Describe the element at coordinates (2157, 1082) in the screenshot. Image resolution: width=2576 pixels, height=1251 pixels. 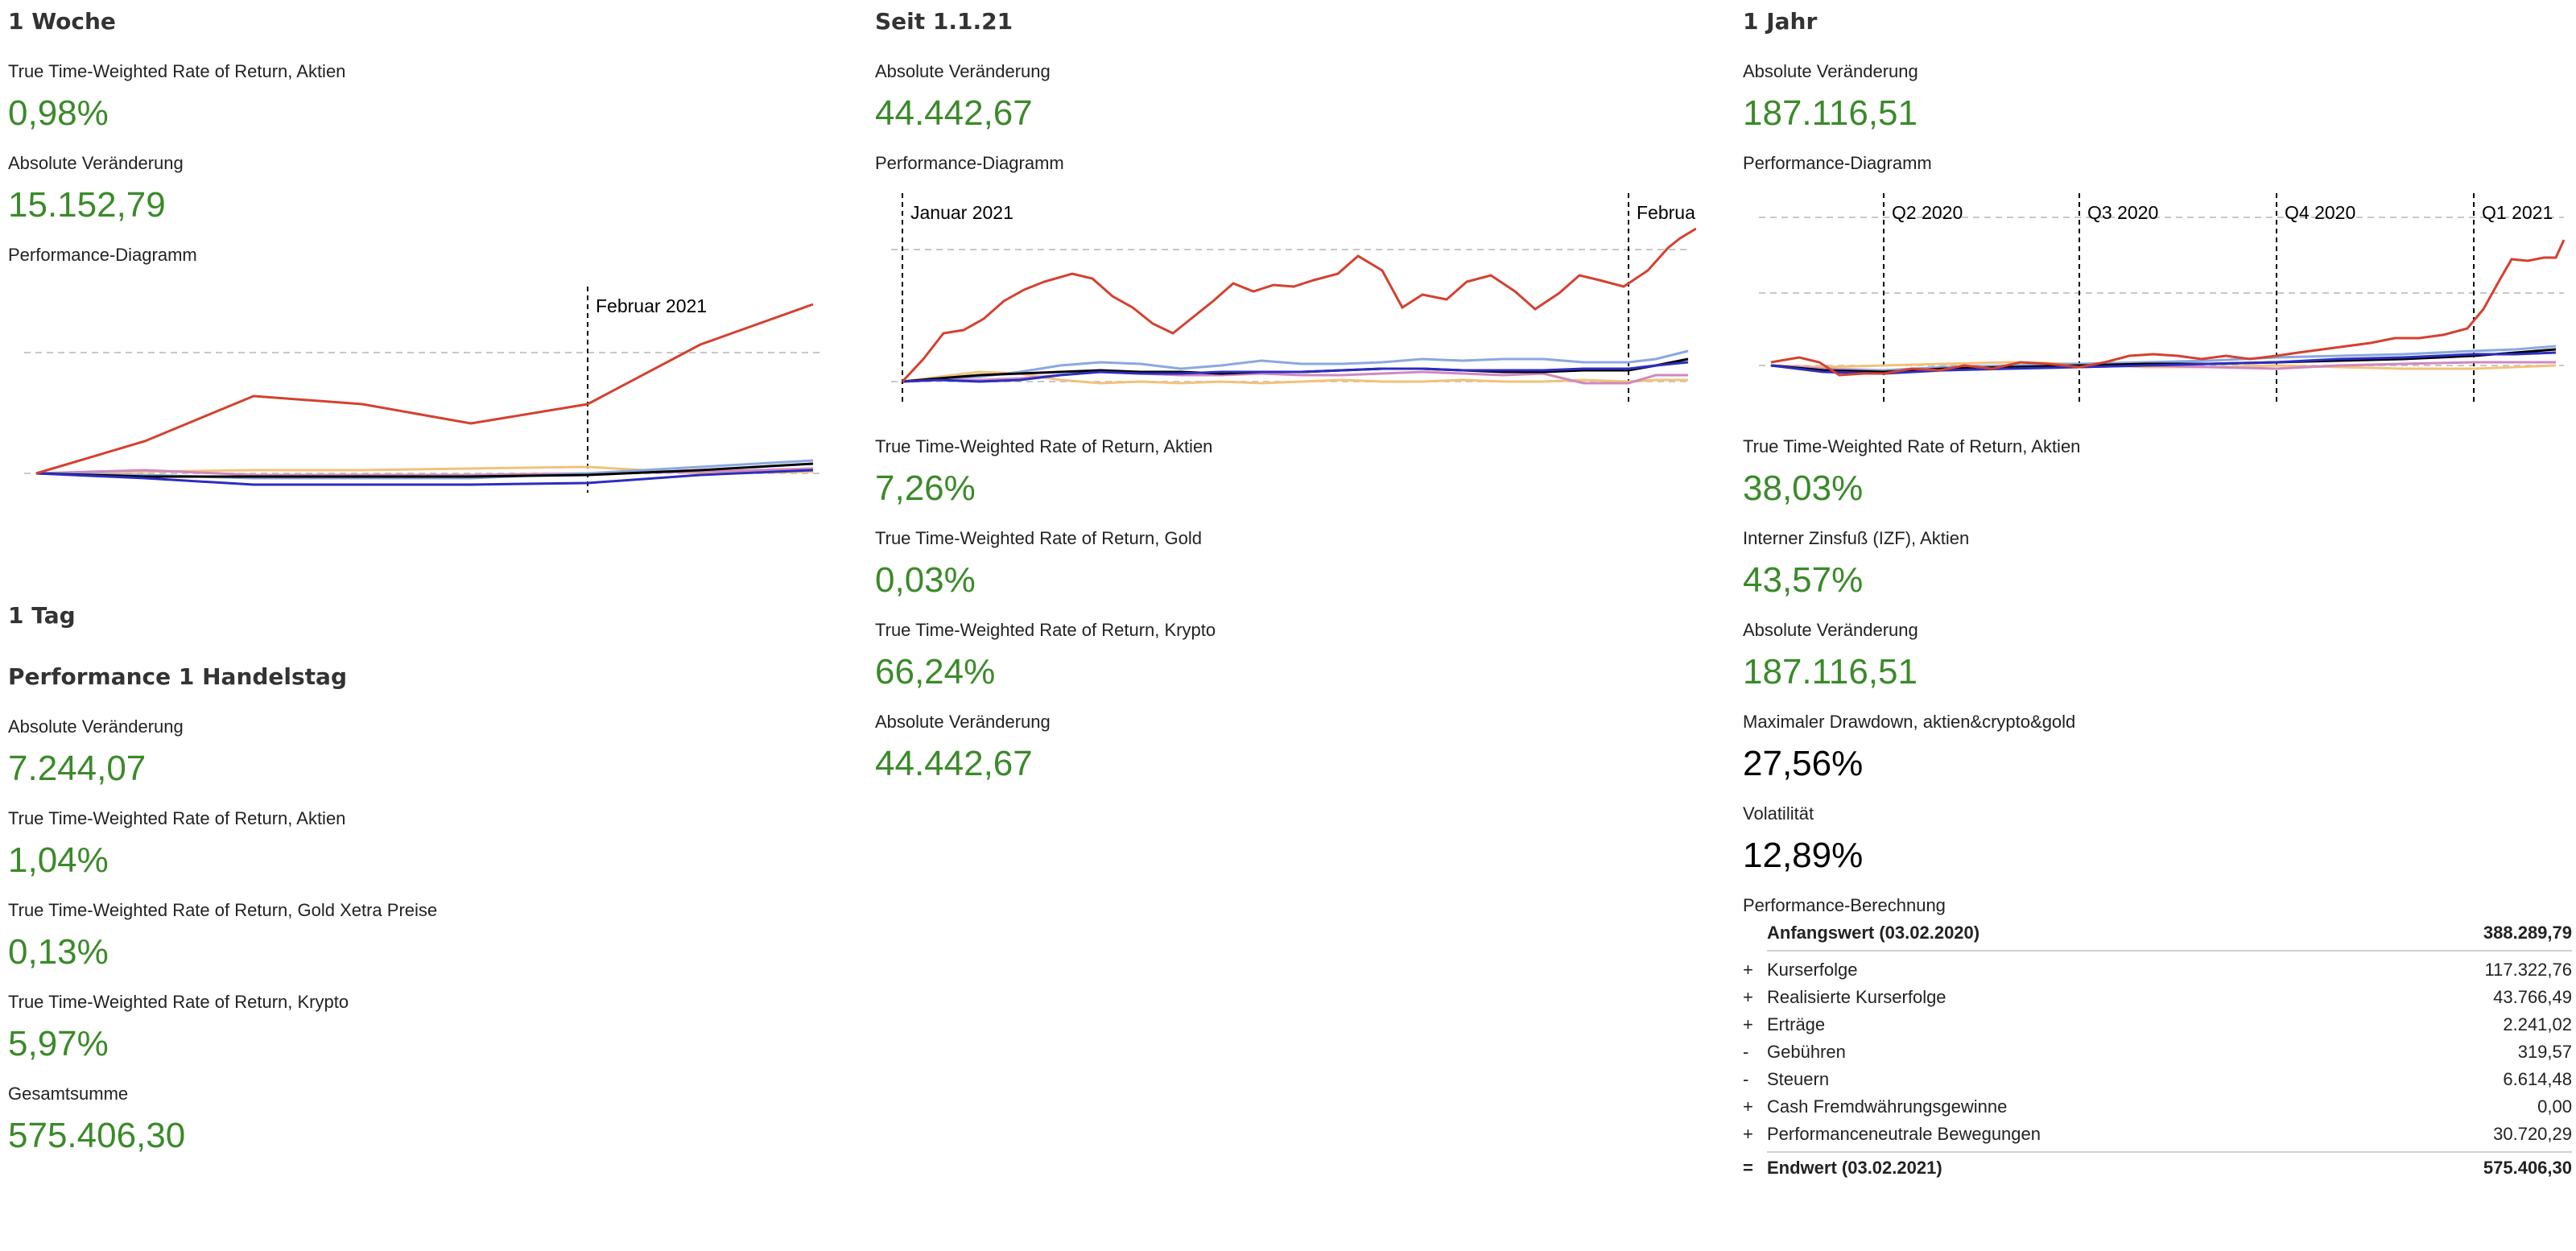
I see `calc-row: - Steuern 6.614,48` at that location.